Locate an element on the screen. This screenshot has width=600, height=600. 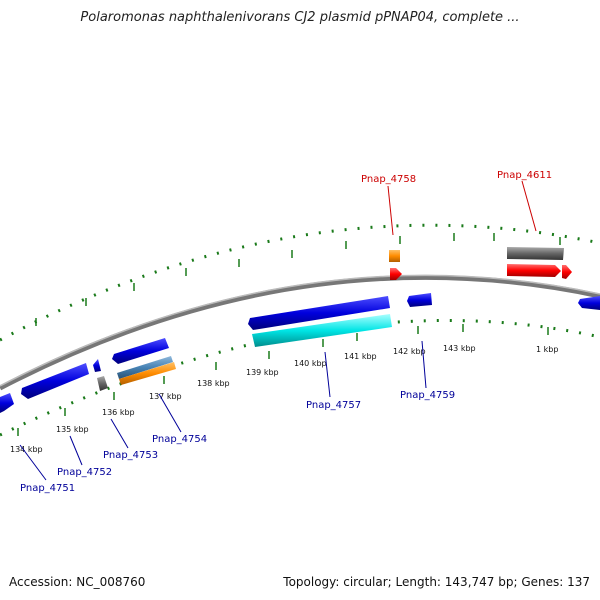
gene-red-4611-b is located at coordinates (567, 272).